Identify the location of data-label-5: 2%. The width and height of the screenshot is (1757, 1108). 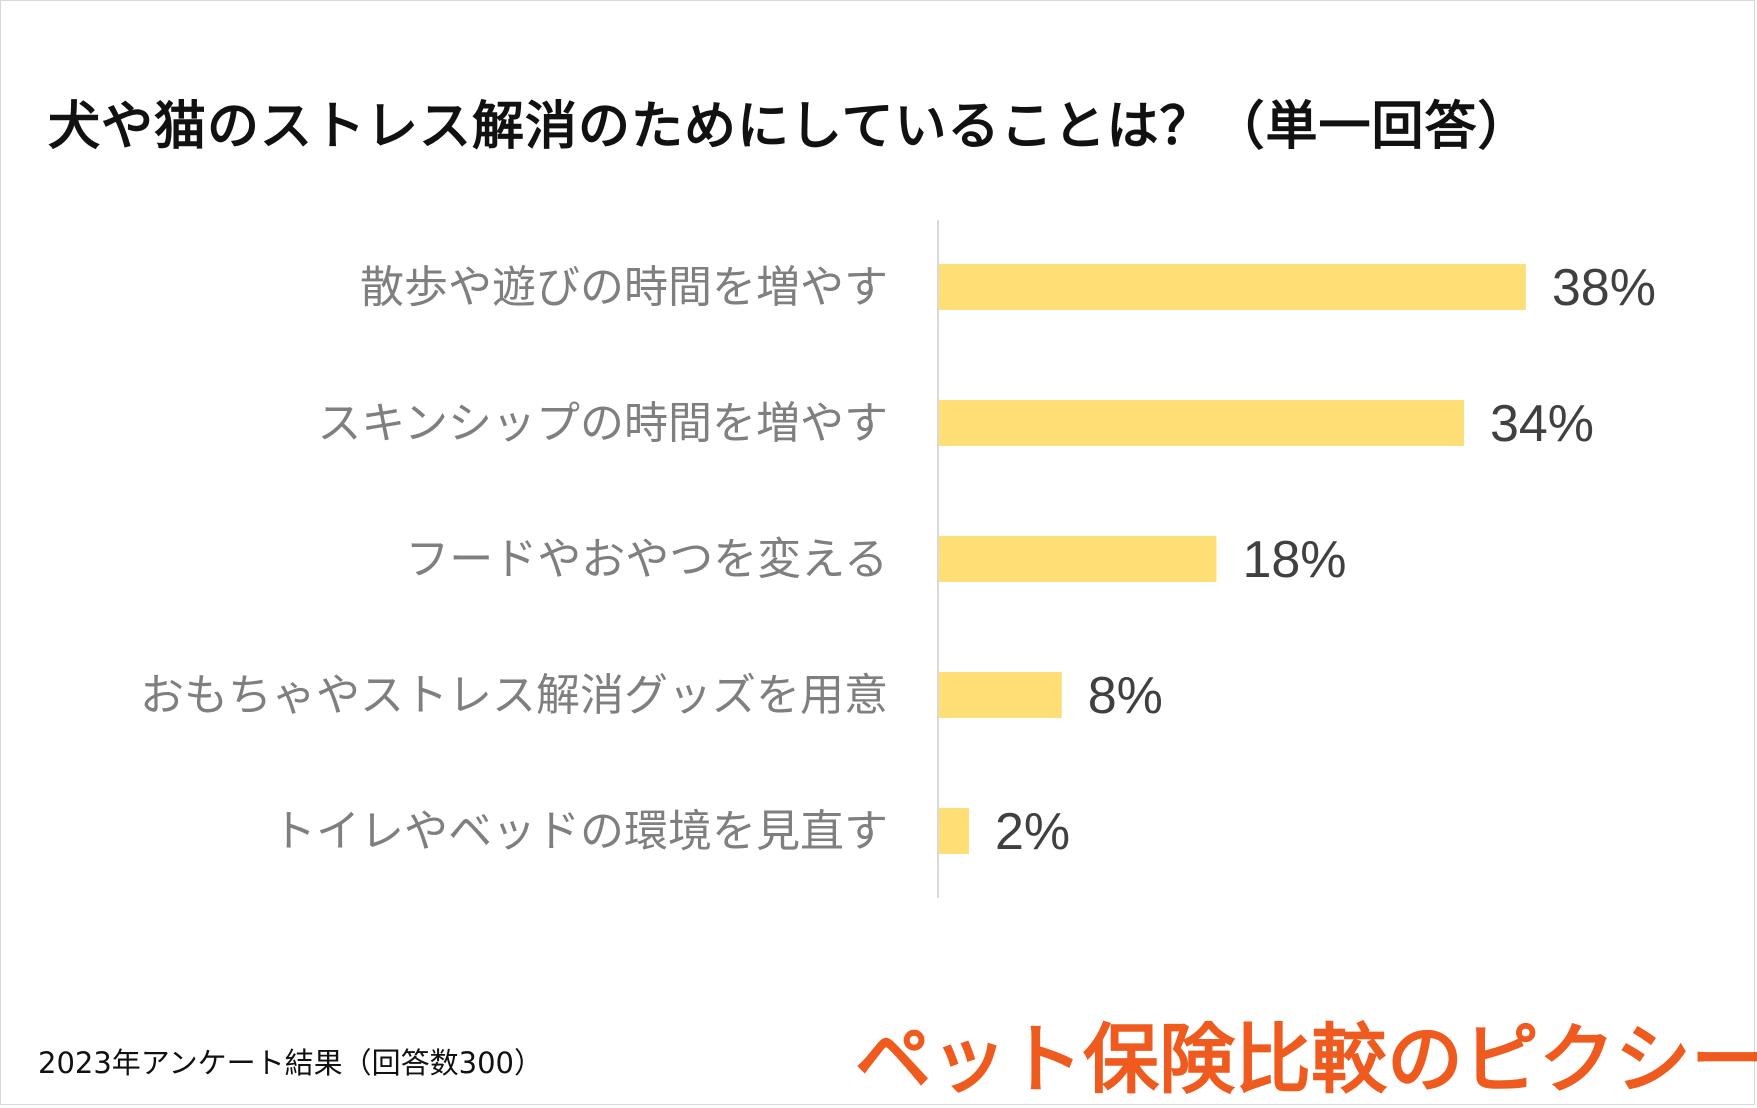
(1032, 832).